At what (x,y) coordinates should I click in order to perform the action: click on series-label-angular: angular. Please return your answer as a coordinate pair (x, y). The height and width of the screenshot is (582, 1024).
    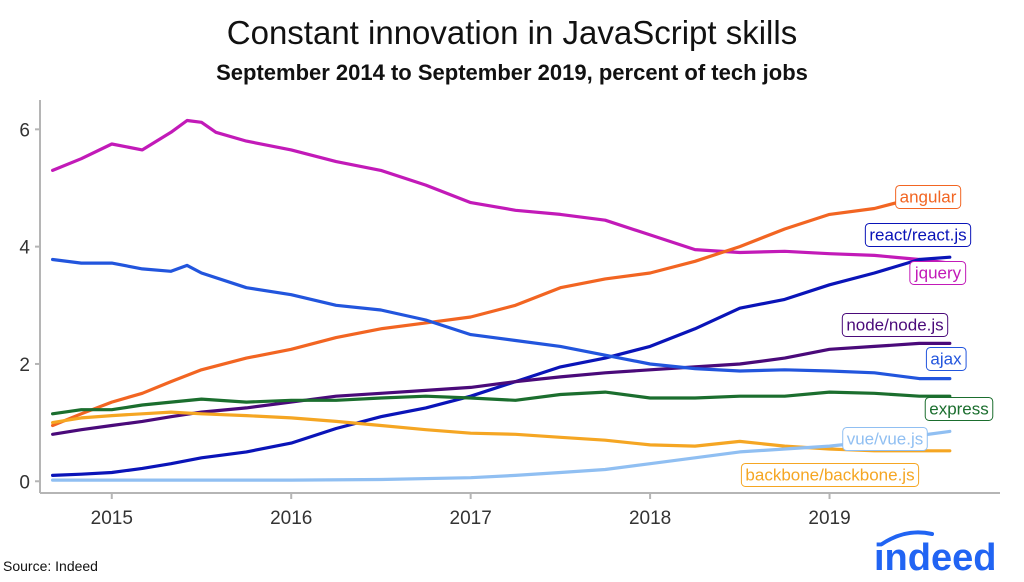
    Looking at the image, I should click on (928, 196).